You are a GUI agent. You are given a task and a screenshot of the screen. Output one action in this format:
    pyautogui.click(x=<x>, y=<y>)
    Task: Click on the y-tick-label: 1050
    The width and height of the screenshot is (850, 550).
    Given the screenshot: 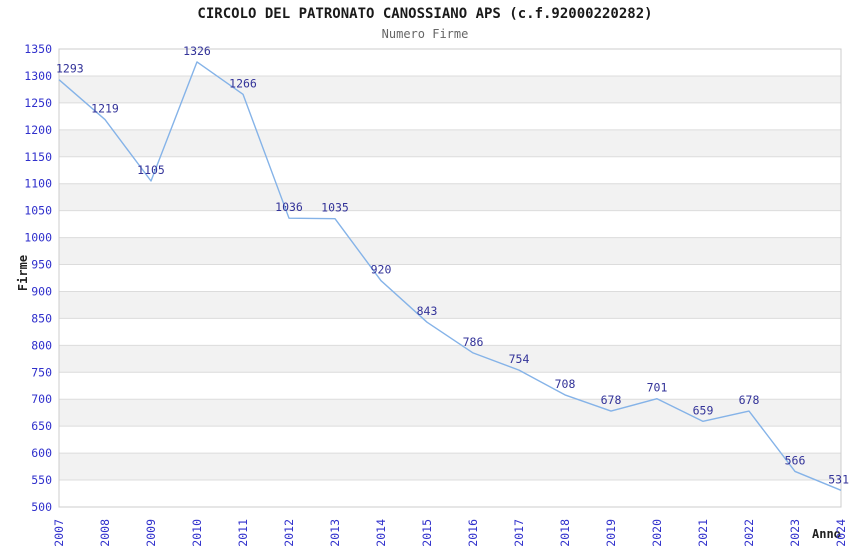 What is the action you would take?
    pyautogui.click(x=38, y=211)
    